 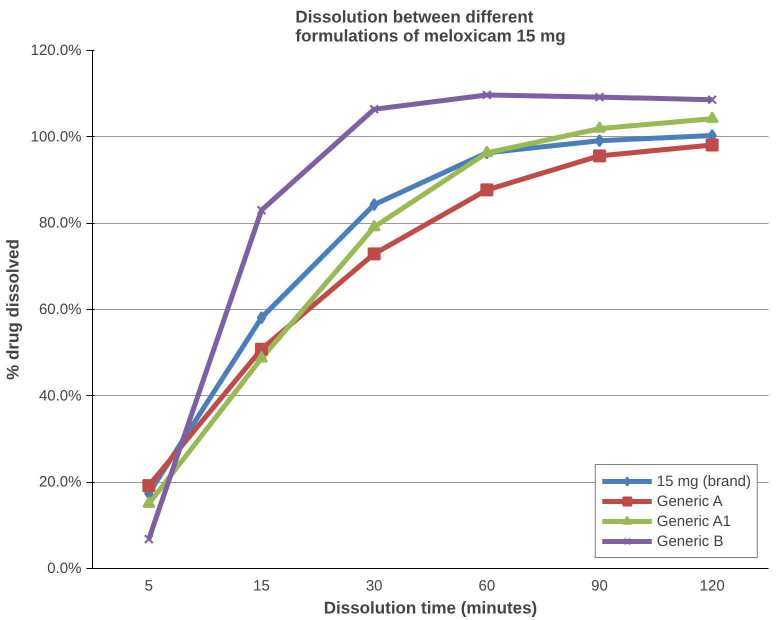 What do you see at coordinates (13, 309) in the screenshot?
I see `y-axis-title: % drug dissolved` at bounding box center [13, 309].